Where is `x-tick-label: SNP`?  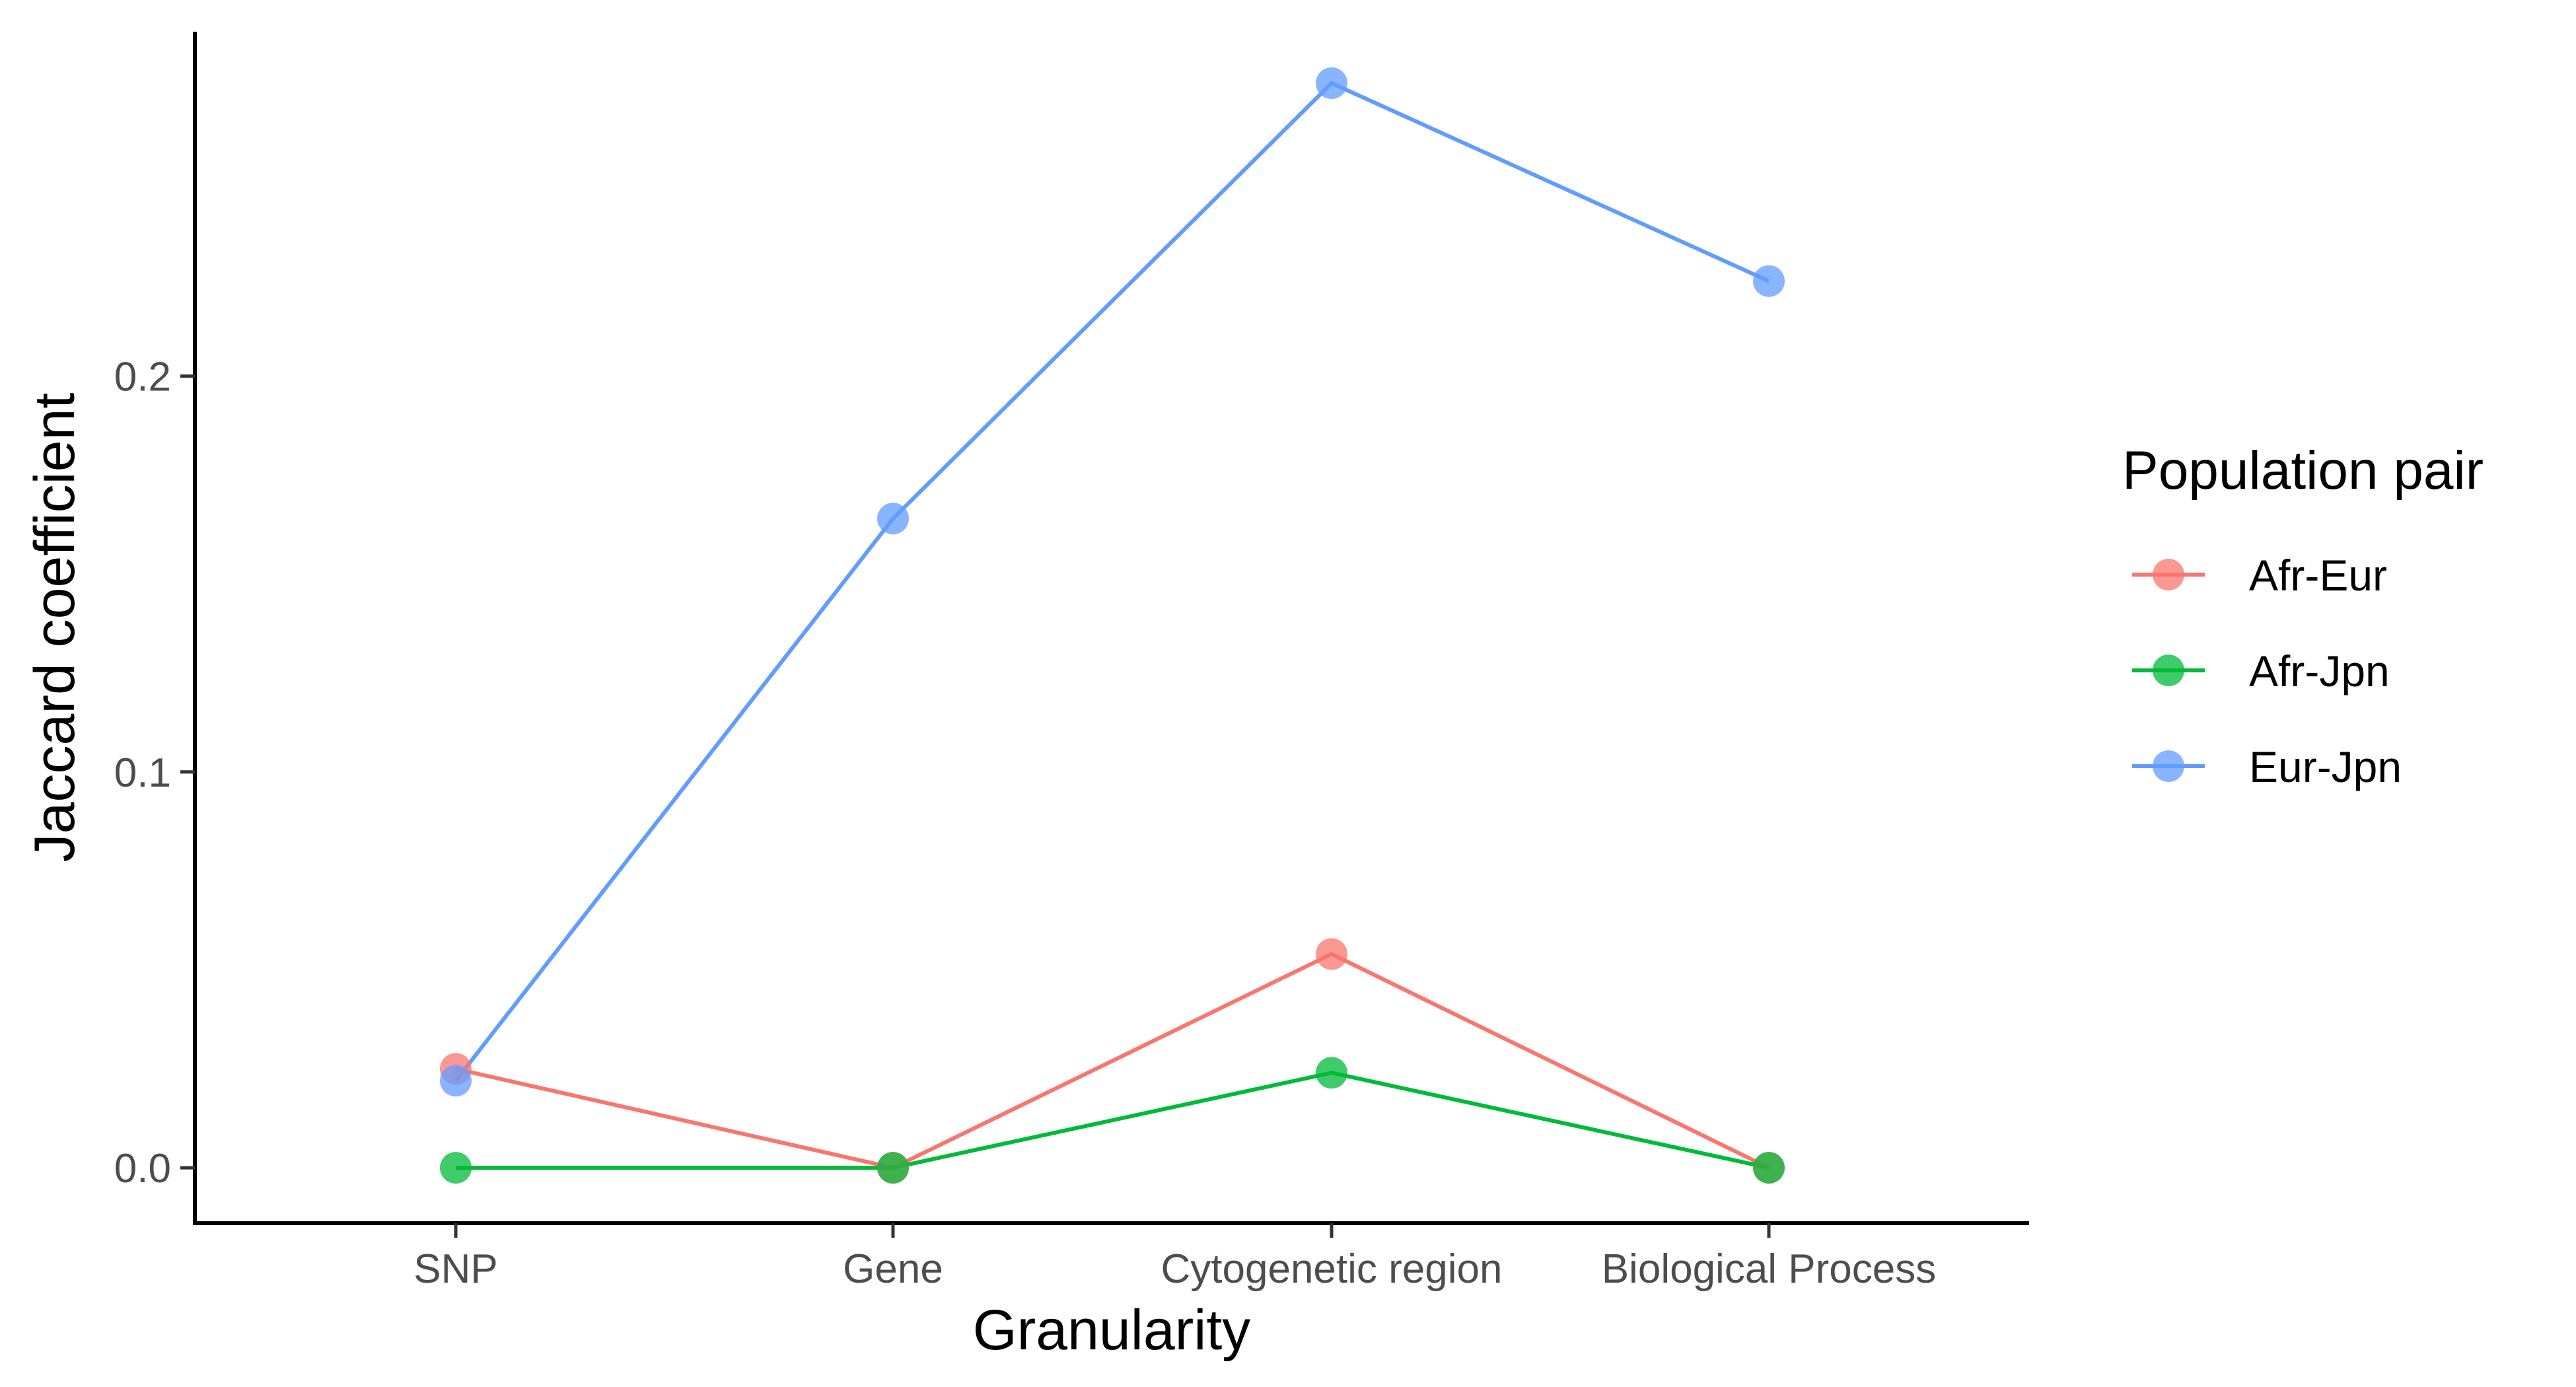
x-tick-label: SNP is located at coordinates (455, 1269).